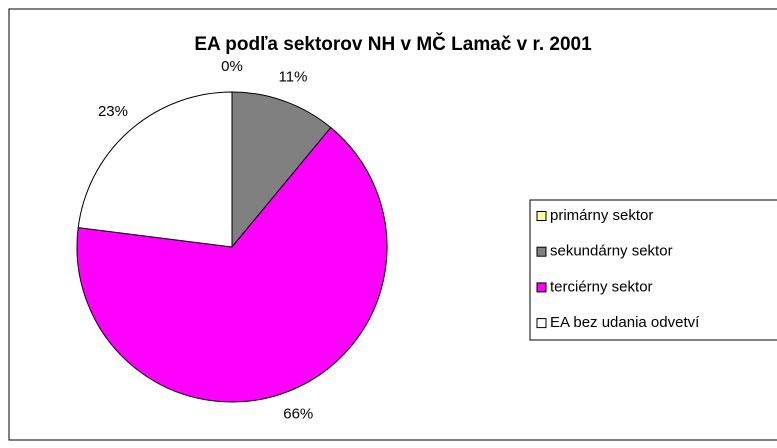 Image resolution: width=777 pixels, height=448 pixels. Describe the element at coordinates (298, 413) in the screenshot. I see `data-label: 66%` at that location.